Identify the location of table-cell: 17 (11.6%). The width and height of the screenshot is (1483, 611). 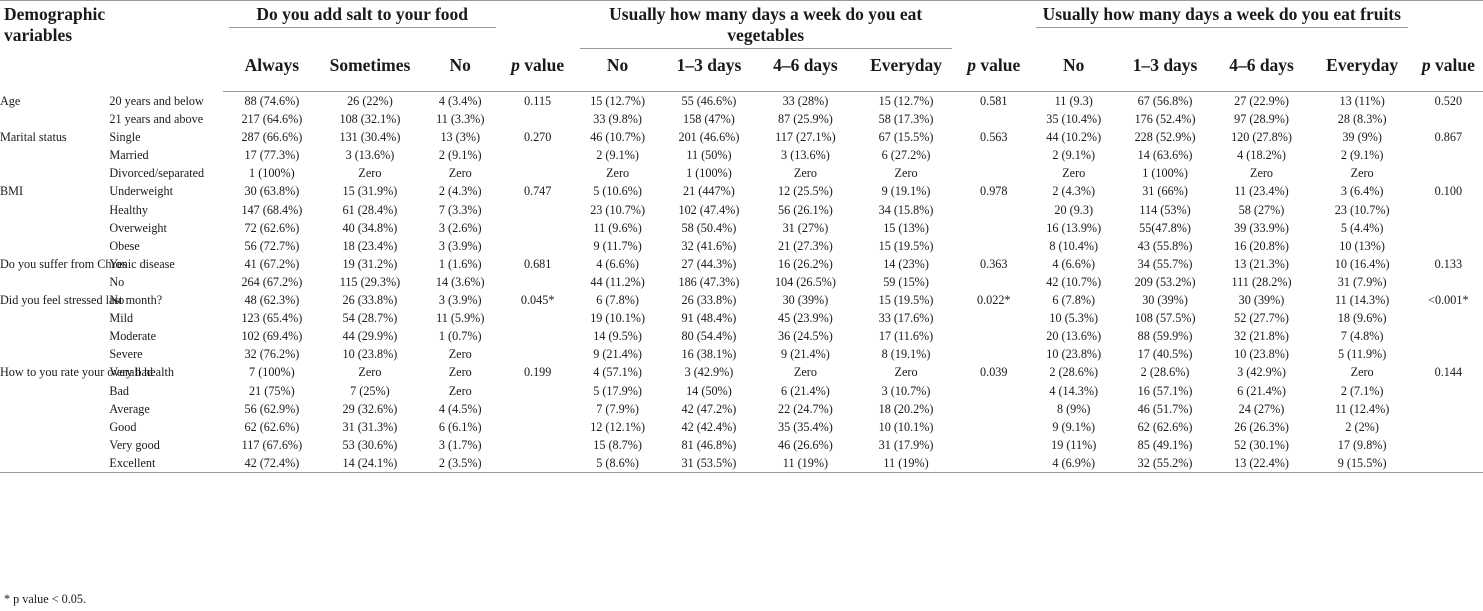
(906, 336).